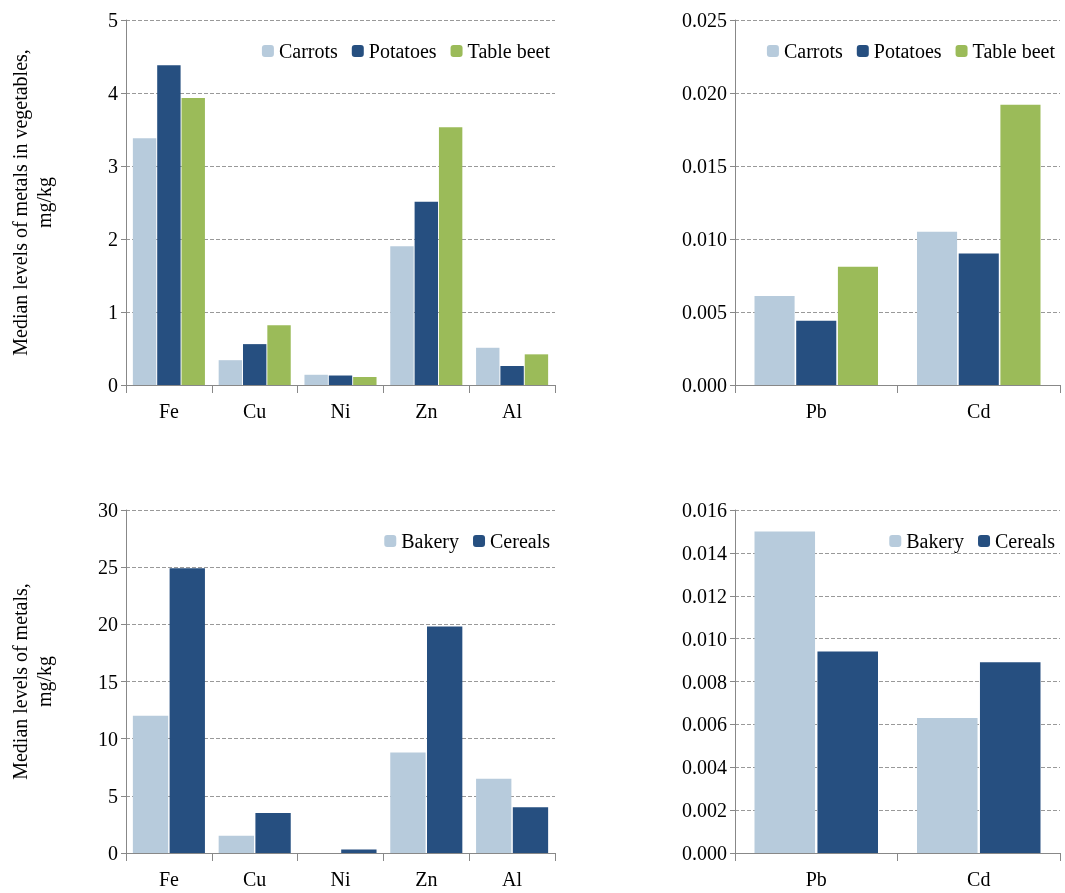 This screenshot has height=893, width=1065. I want to click on y-tick-label: 30, so click(108, 510).